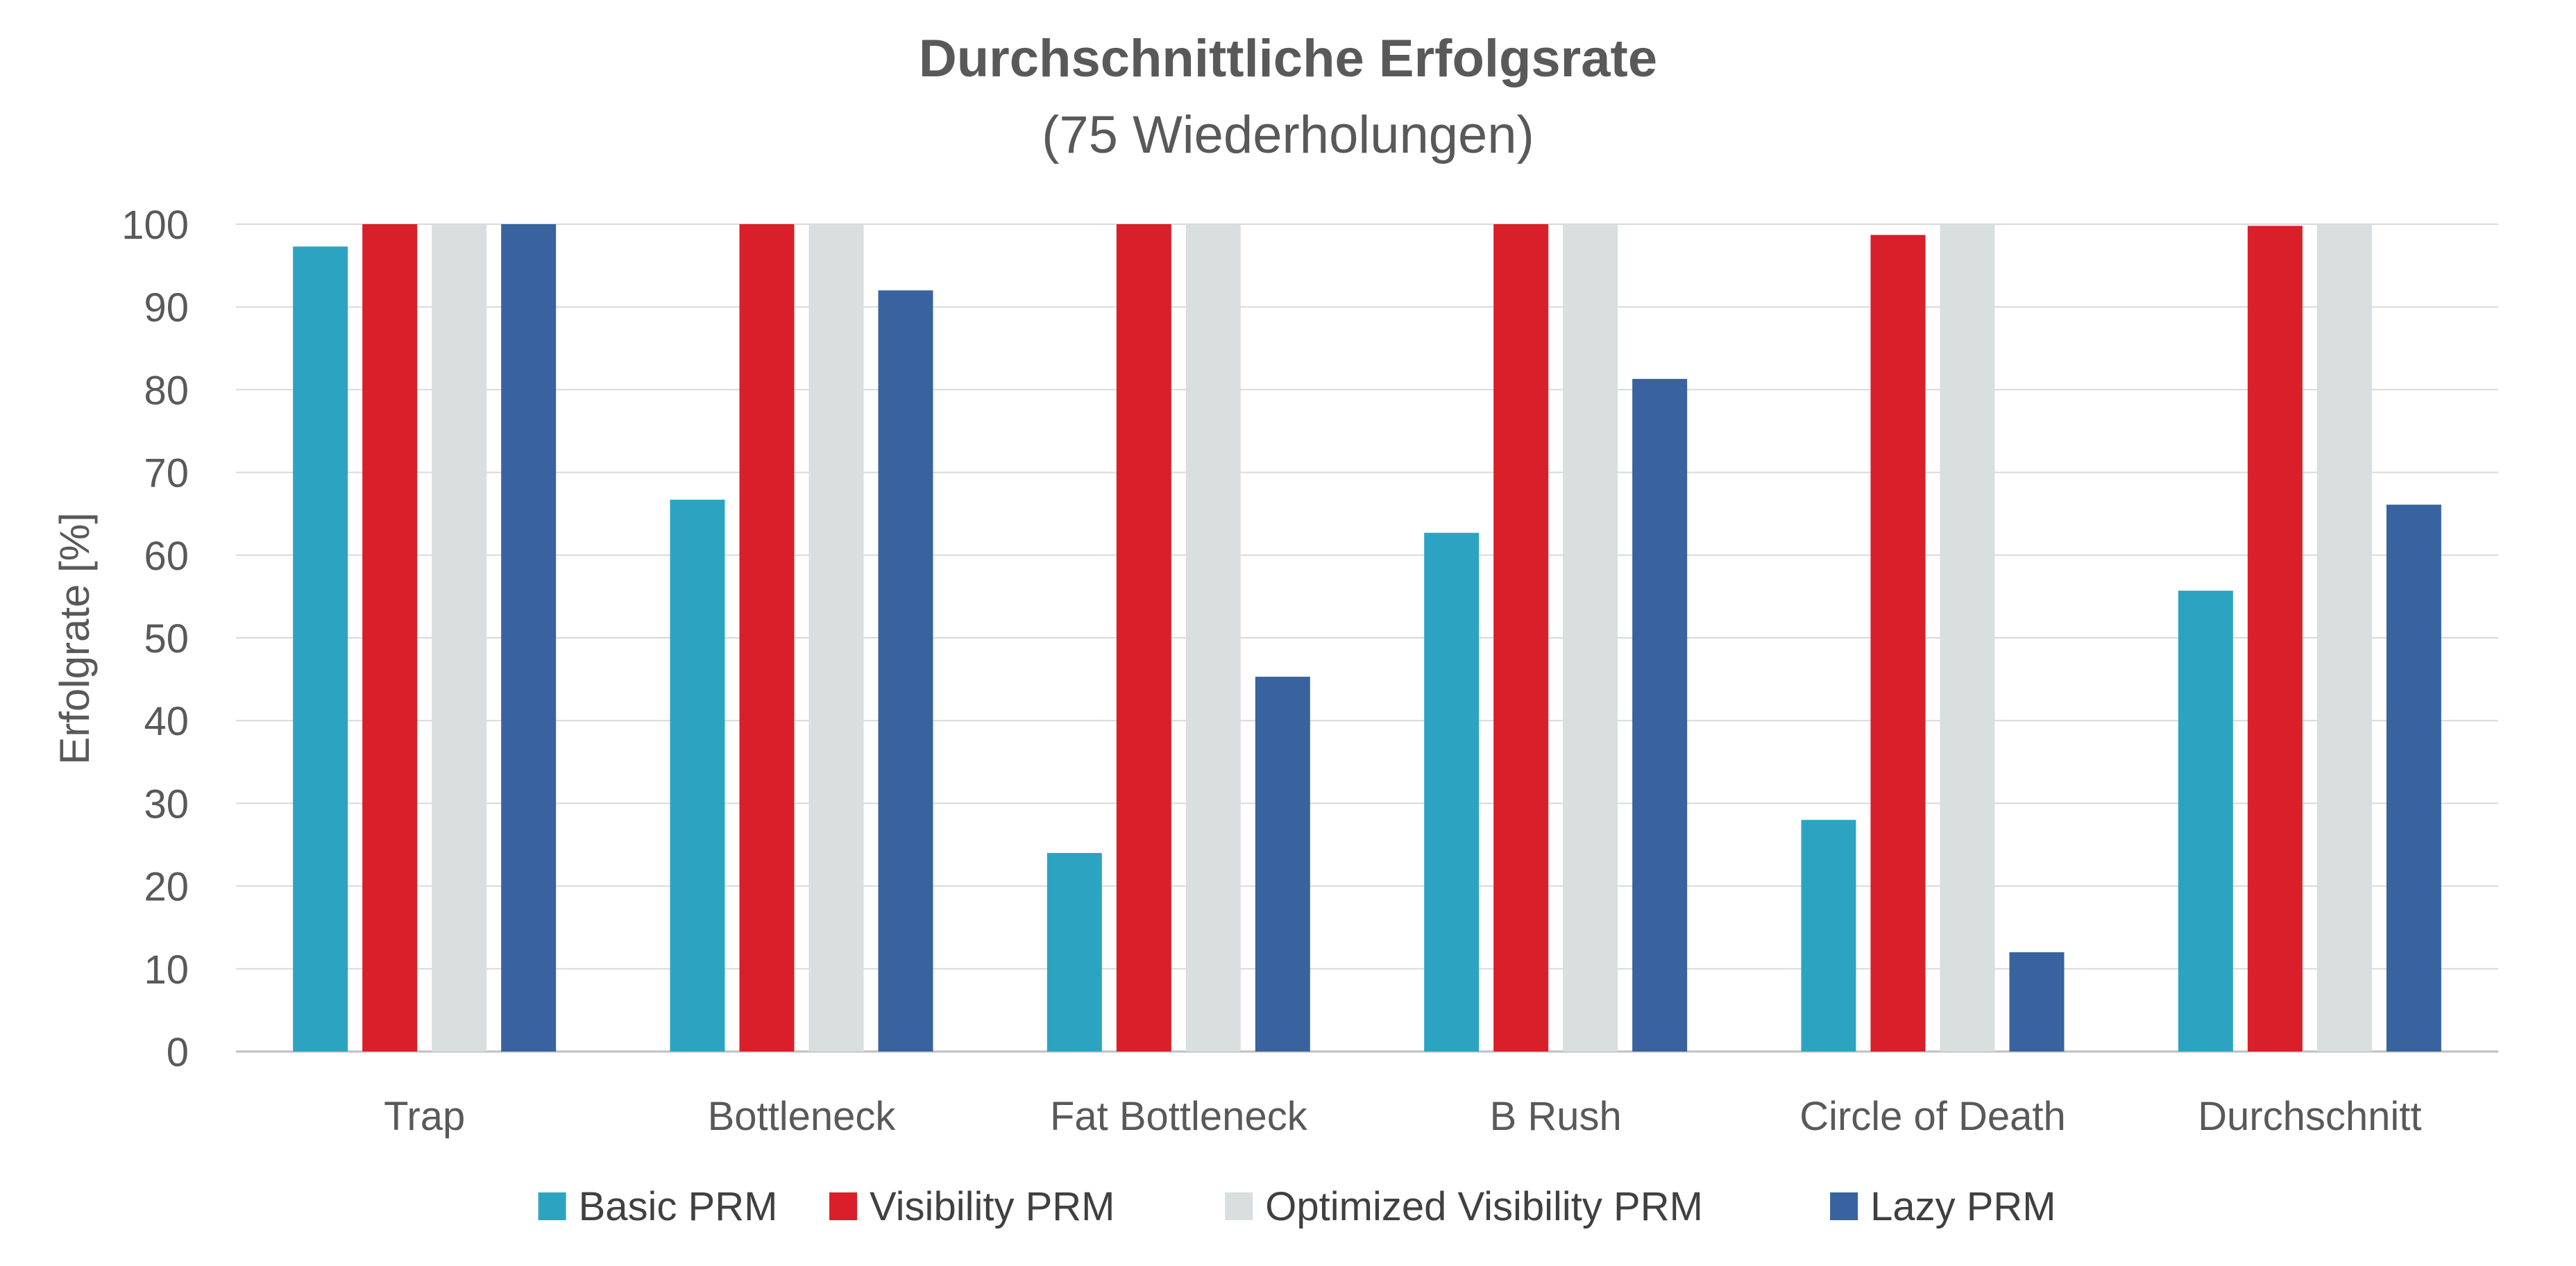 The height and width of the screenshot is (1266, 2576). Describe the element at coordinates (679, 1206) in the screenshot. I see `legend-label: Basic PRM` at that location.